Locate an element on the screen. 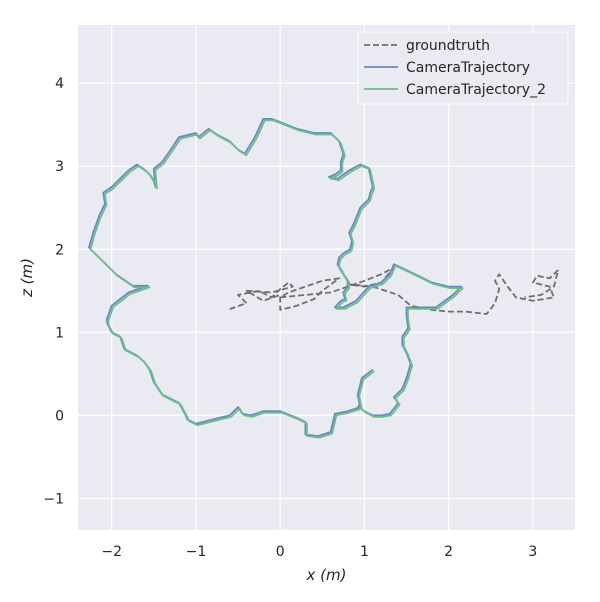  x-tick-label: 3 is located at coordinates (532, 552).